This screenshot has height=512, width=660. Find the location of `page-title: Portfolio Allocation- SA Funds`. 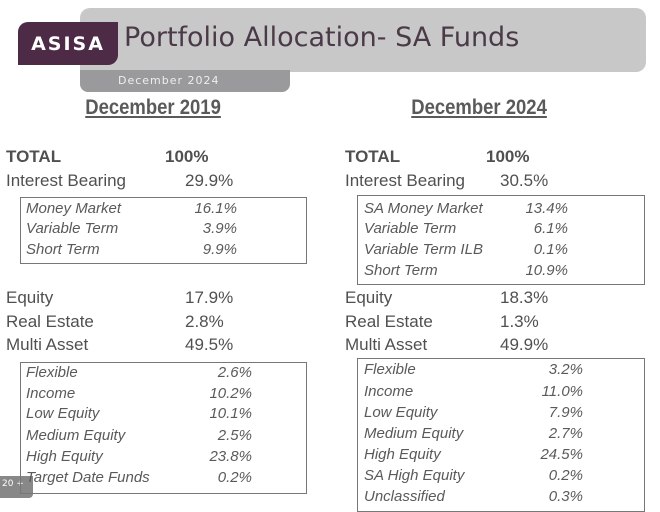

page-title: Portfolio Allocation- SA Funds is located at coordinates (322, 37).